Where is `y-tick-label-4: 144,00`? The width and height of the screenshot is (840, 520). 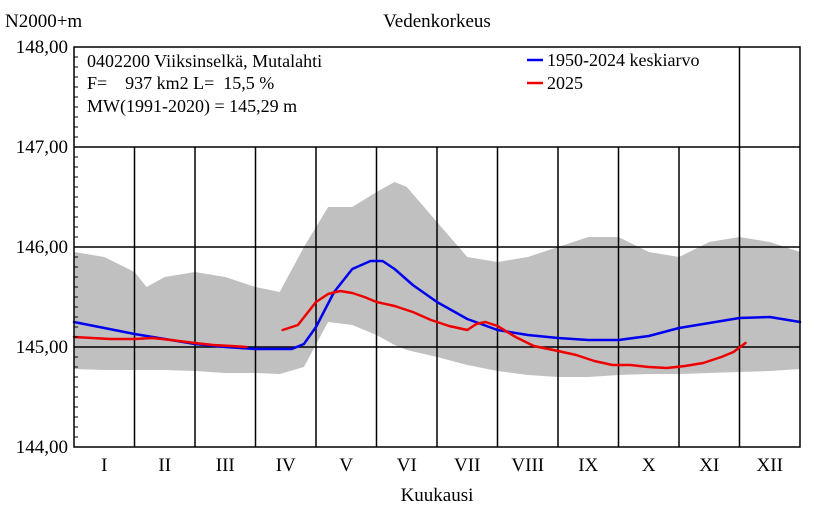 y-tick-label-4: 144,00 is located at coordinates (42, 447).